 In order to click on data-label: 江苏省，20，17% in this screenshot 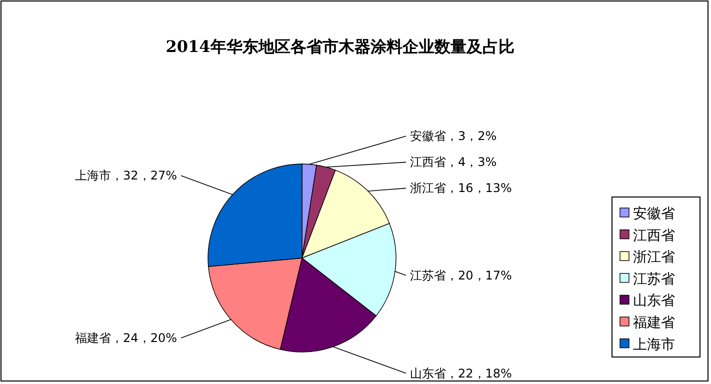, I will do `click(461, 275)`.